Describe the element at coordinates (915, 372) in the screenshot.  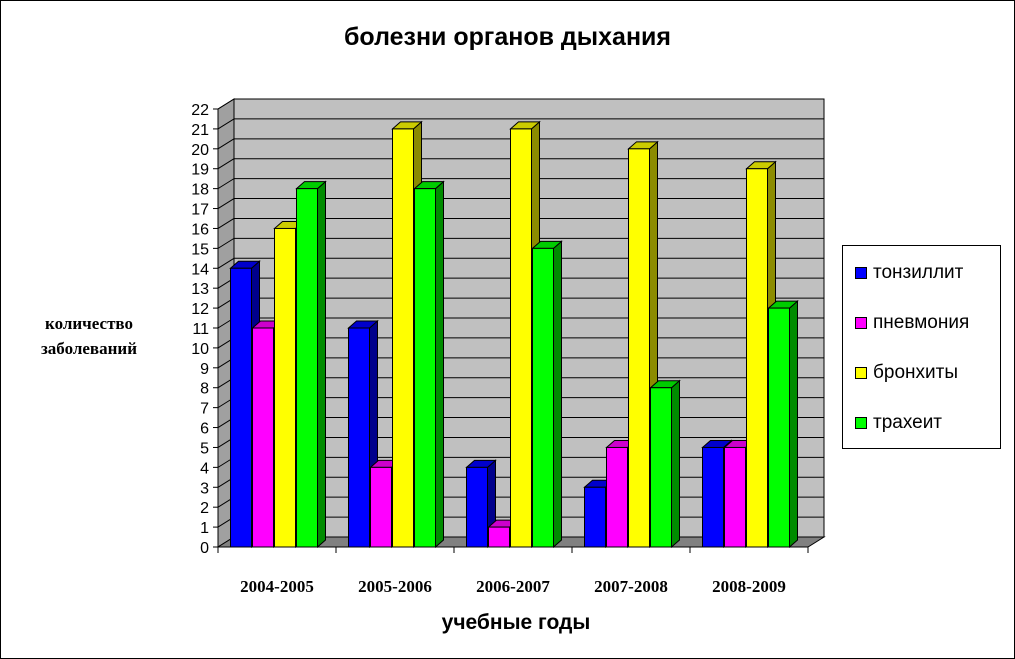
I see `legend-label-bronchitis: бронхиты` at that location.